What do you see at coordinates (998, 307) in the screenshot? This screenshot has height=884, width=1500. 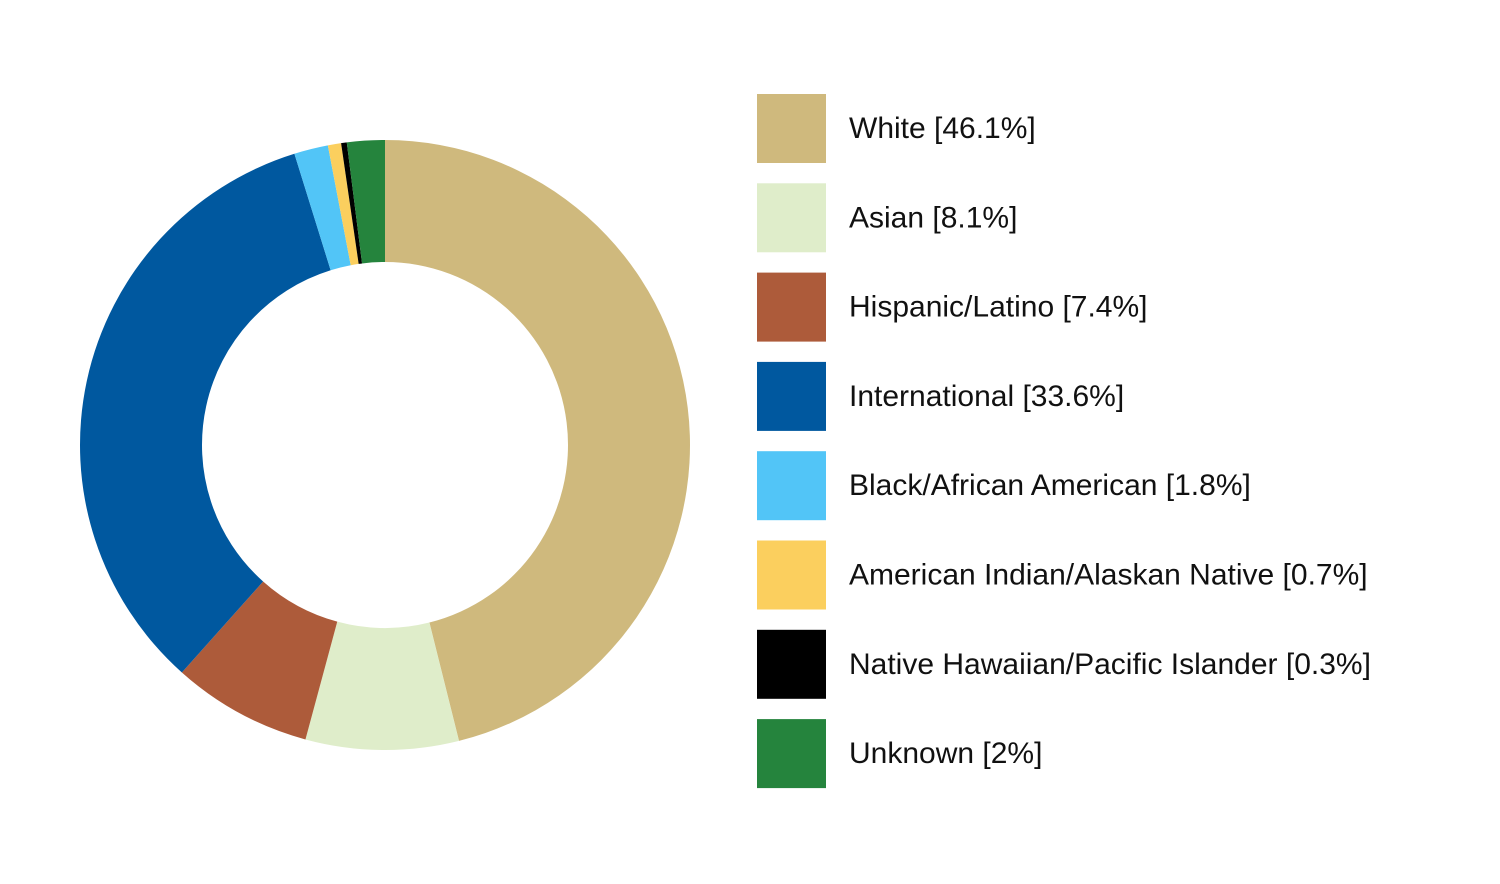 I see `legend-label-2: Hispanic/Latino [7.4%]` at bounding box center [998, 307].